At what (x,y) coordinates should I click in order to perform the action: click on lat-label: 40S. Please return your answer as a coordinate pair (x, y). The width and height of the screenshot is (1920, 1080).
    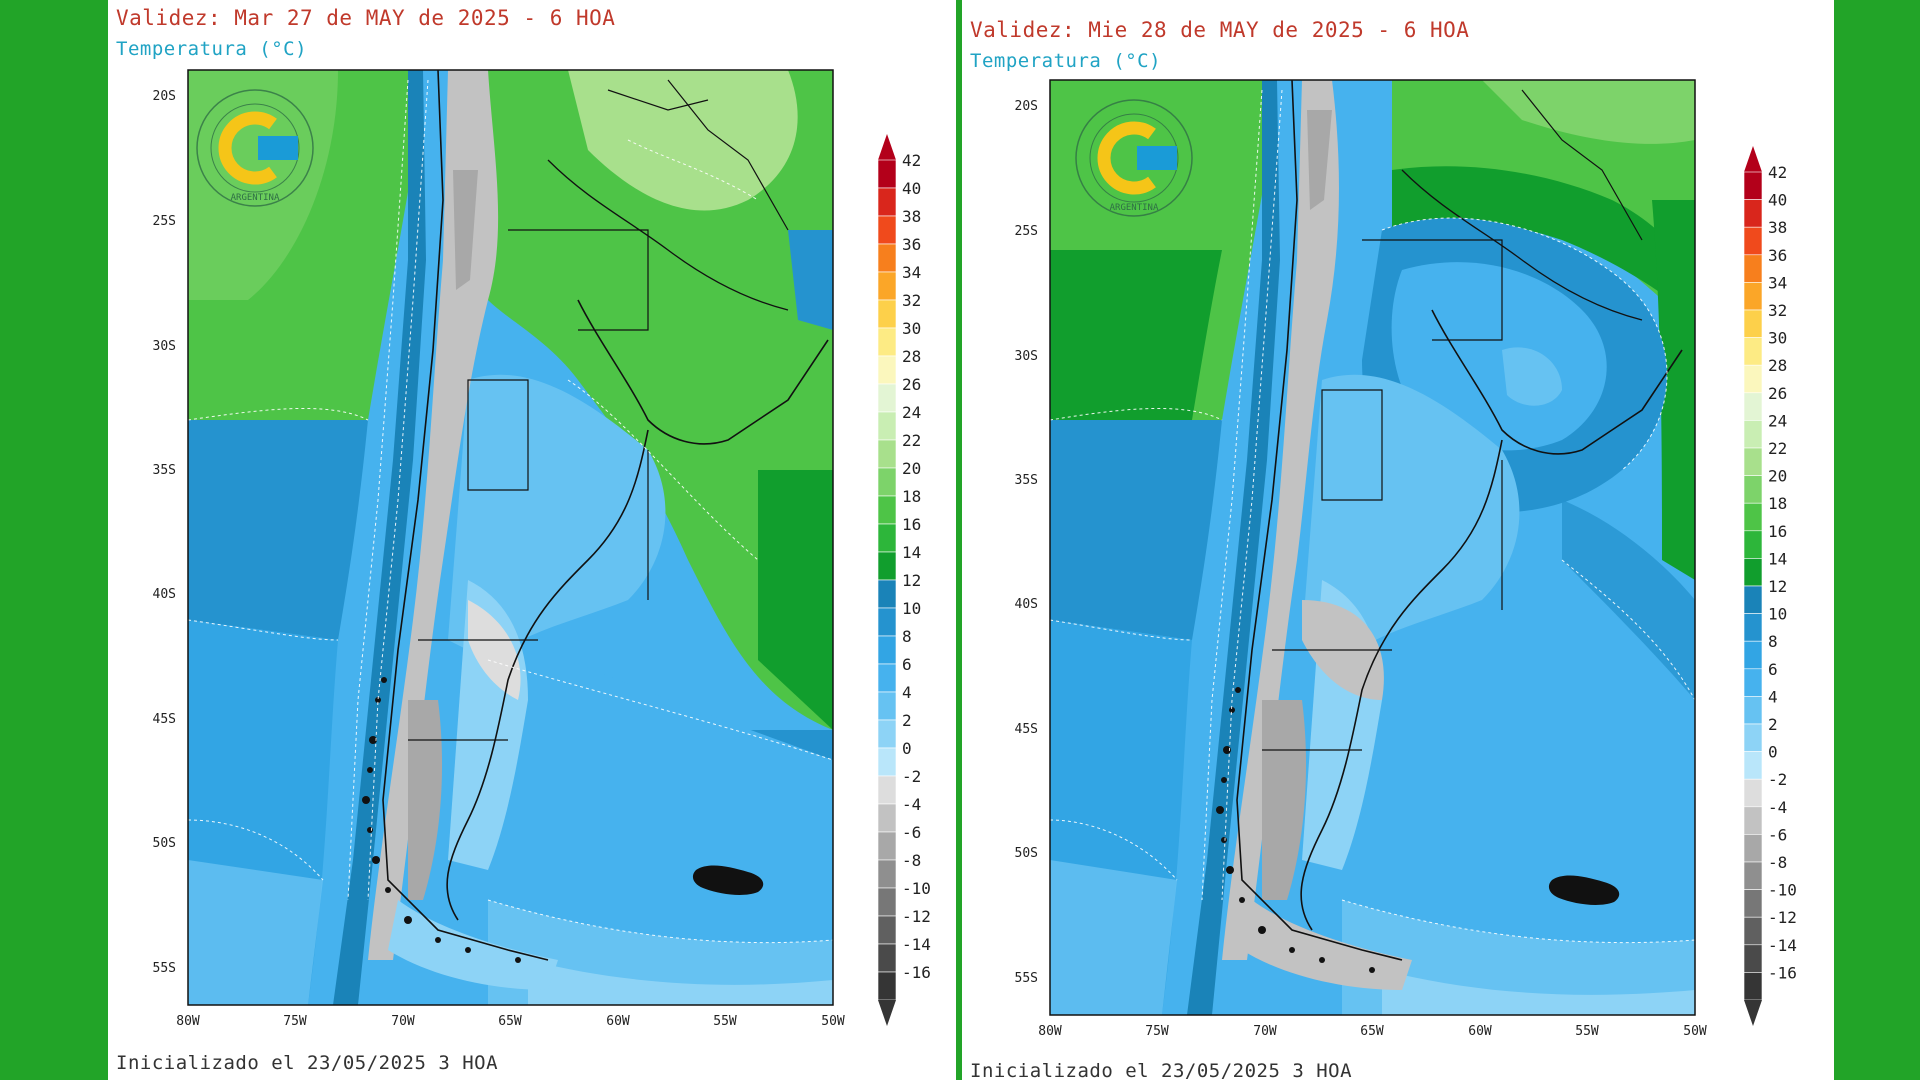
    Looking at the image, I should click on (1026, 604).